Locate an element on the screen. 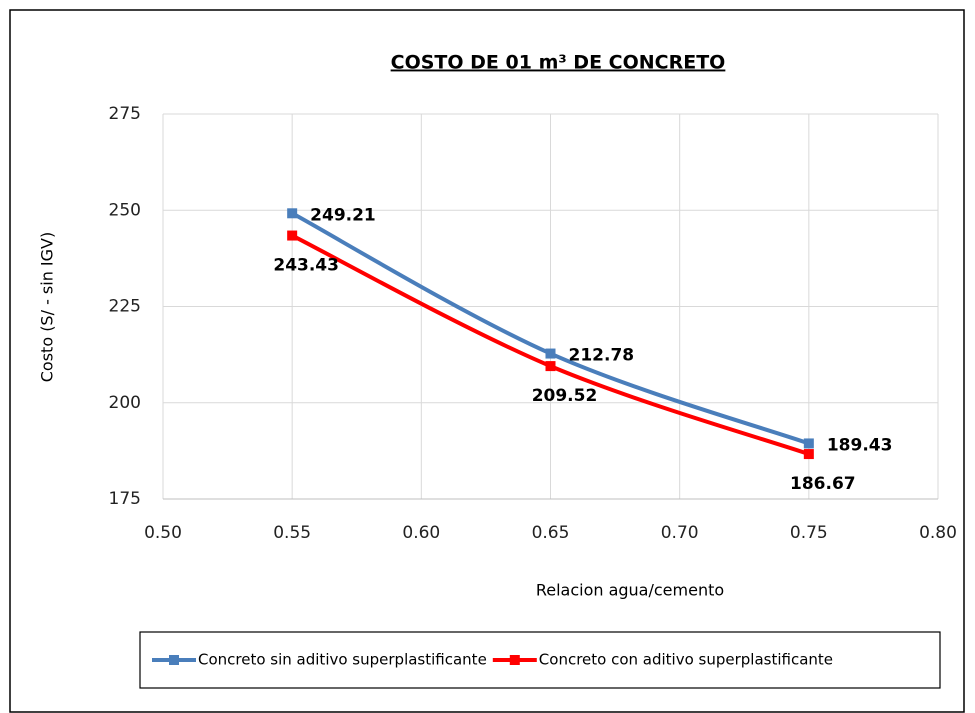 The height and width of the screenshot is (713, 975). x-tick-label: 0.70 is located at coordinates (680, 533).